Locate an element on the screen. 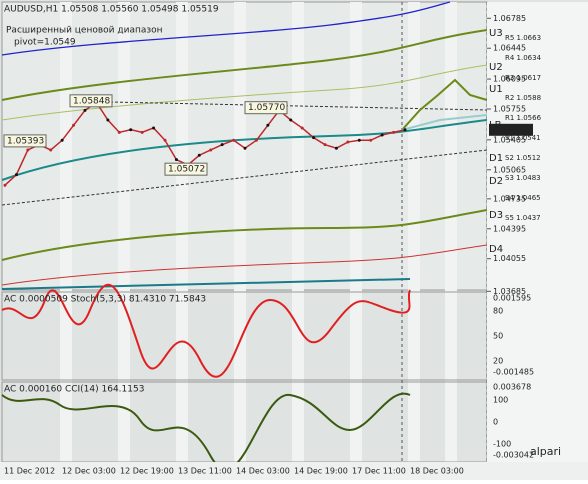 This screenshot has width=588, height=484. y-tick-label: 1.05755 is located at coordinates (509, 109).